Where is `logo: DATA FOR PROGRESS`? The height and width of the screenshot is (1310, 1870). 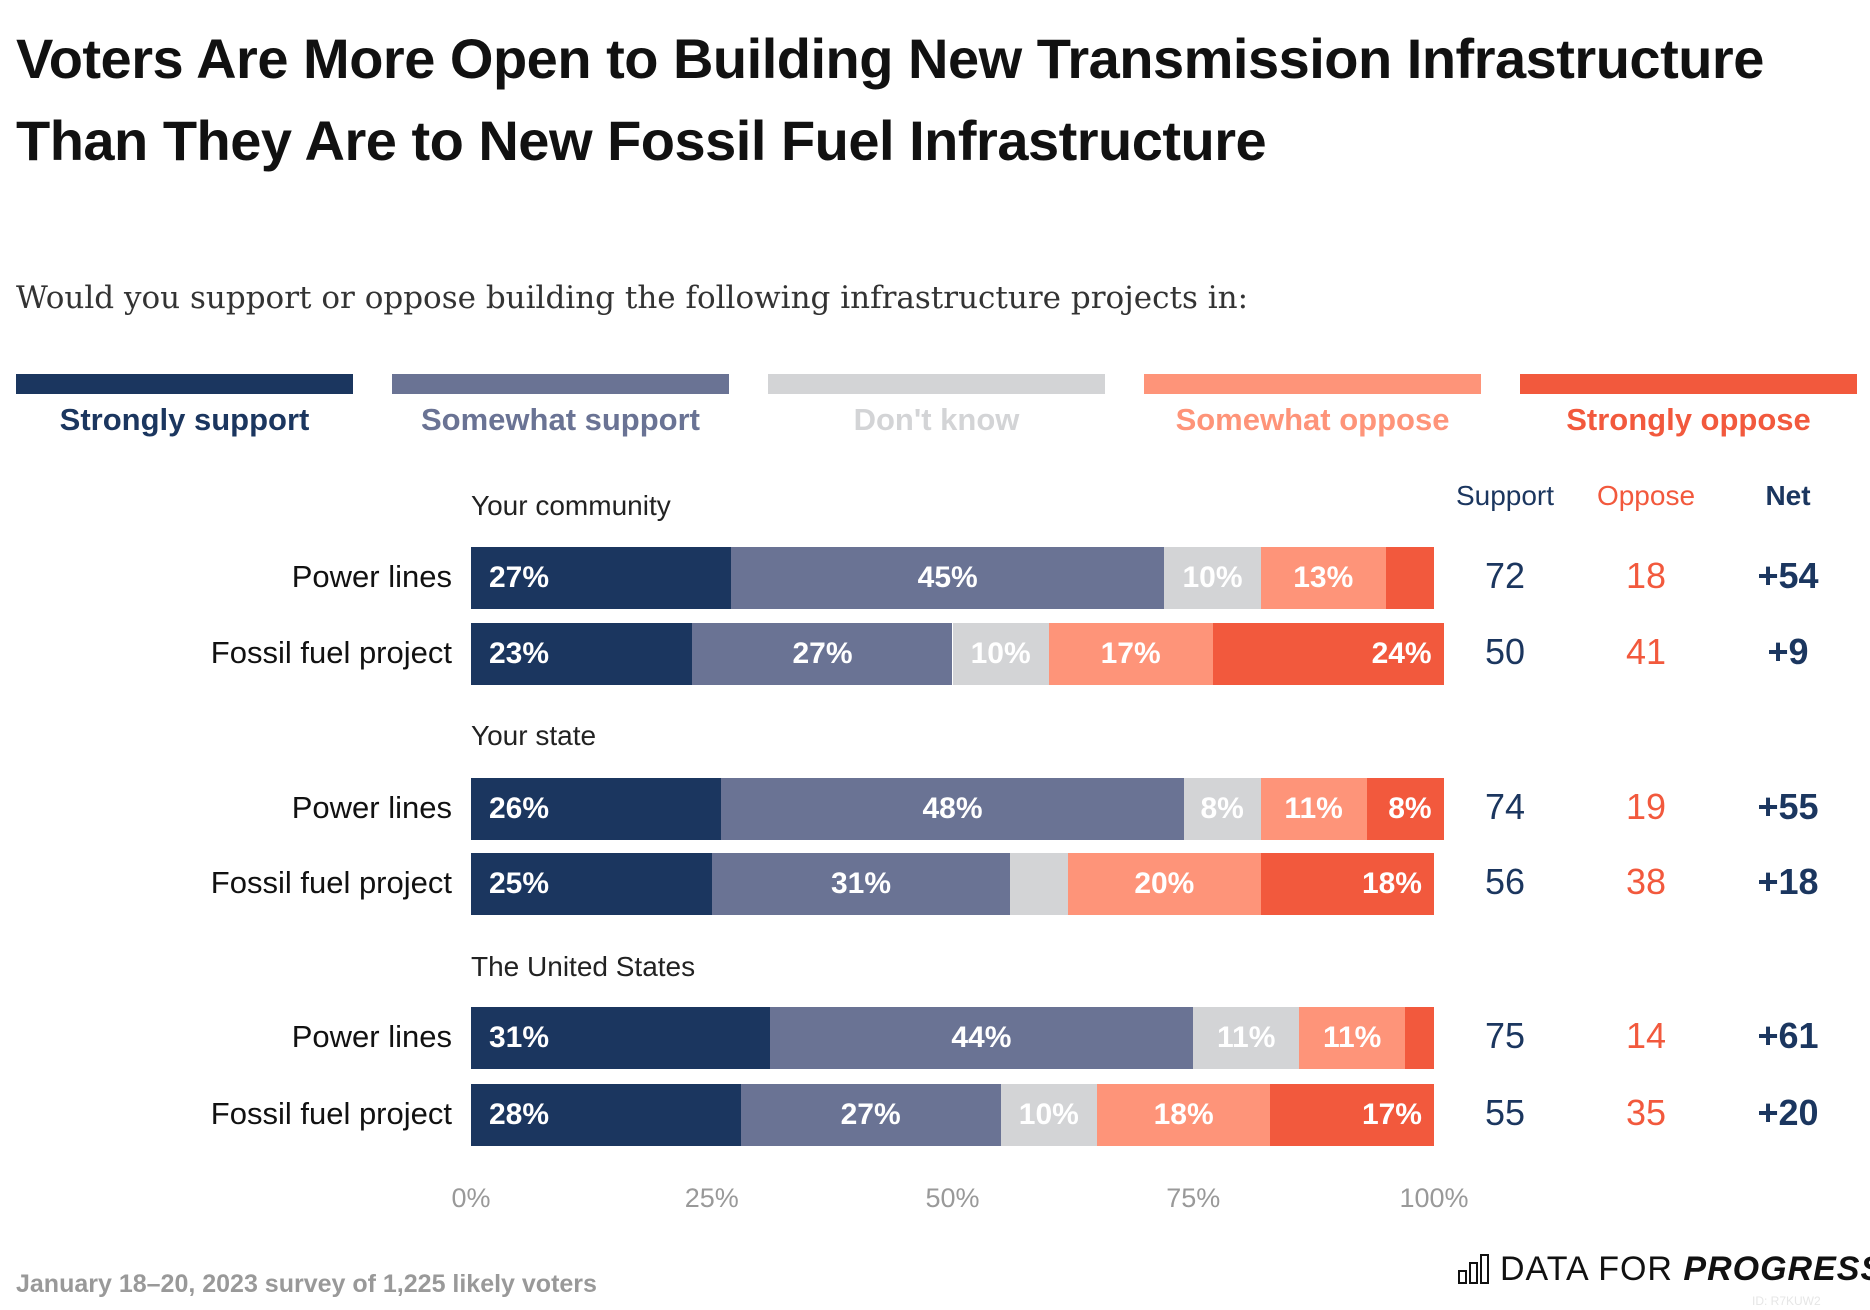 logo: DATA FOR PROGRESS is located at coordinates (1664, 1269).